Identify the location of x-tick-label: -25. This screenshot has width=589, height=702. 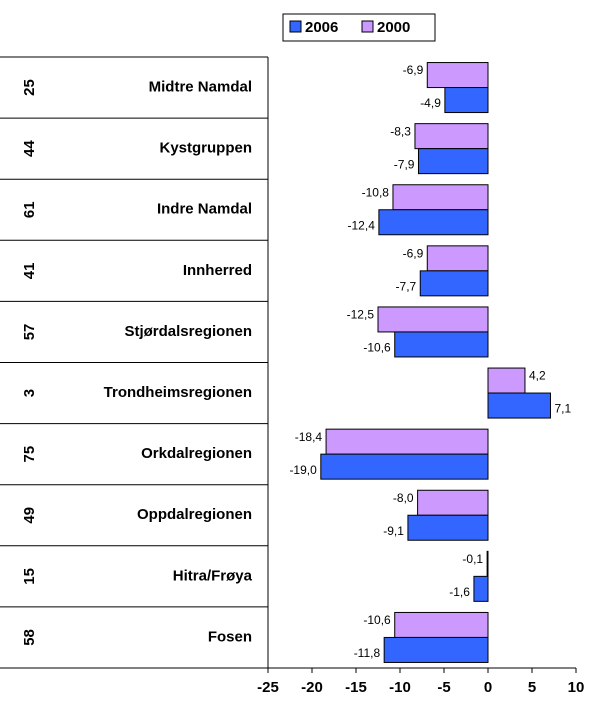
(268, 687).